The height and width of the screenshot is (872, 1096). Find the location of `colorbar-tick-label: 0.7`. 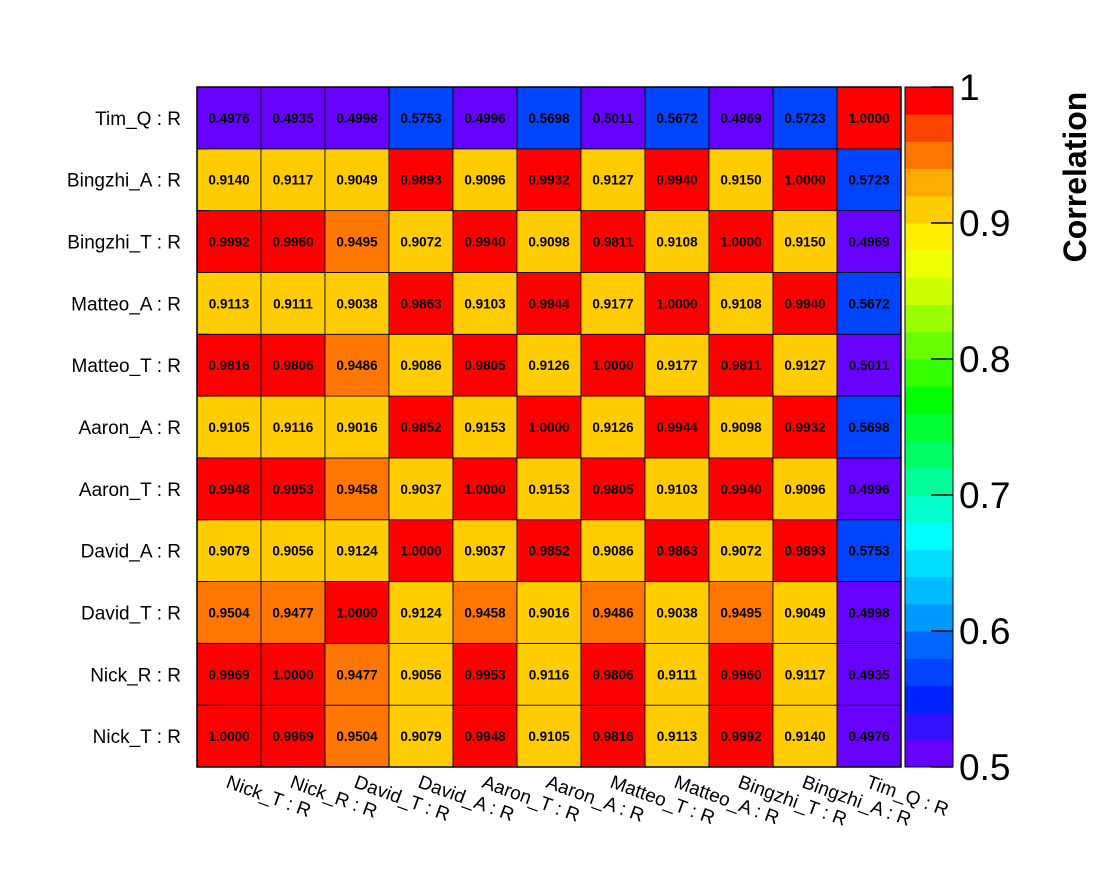

colorbar-tick-label: 0.7 is located at coordinates (984, 495).